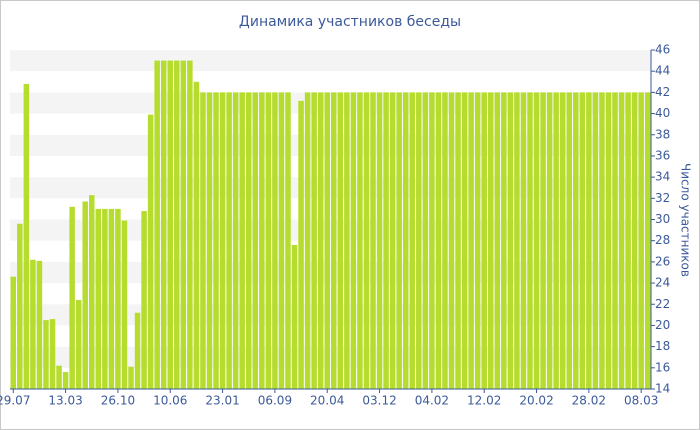 This screenshot has height=430, width=700. I want to click on x-tick-label: 26.10, so click(118, 401).